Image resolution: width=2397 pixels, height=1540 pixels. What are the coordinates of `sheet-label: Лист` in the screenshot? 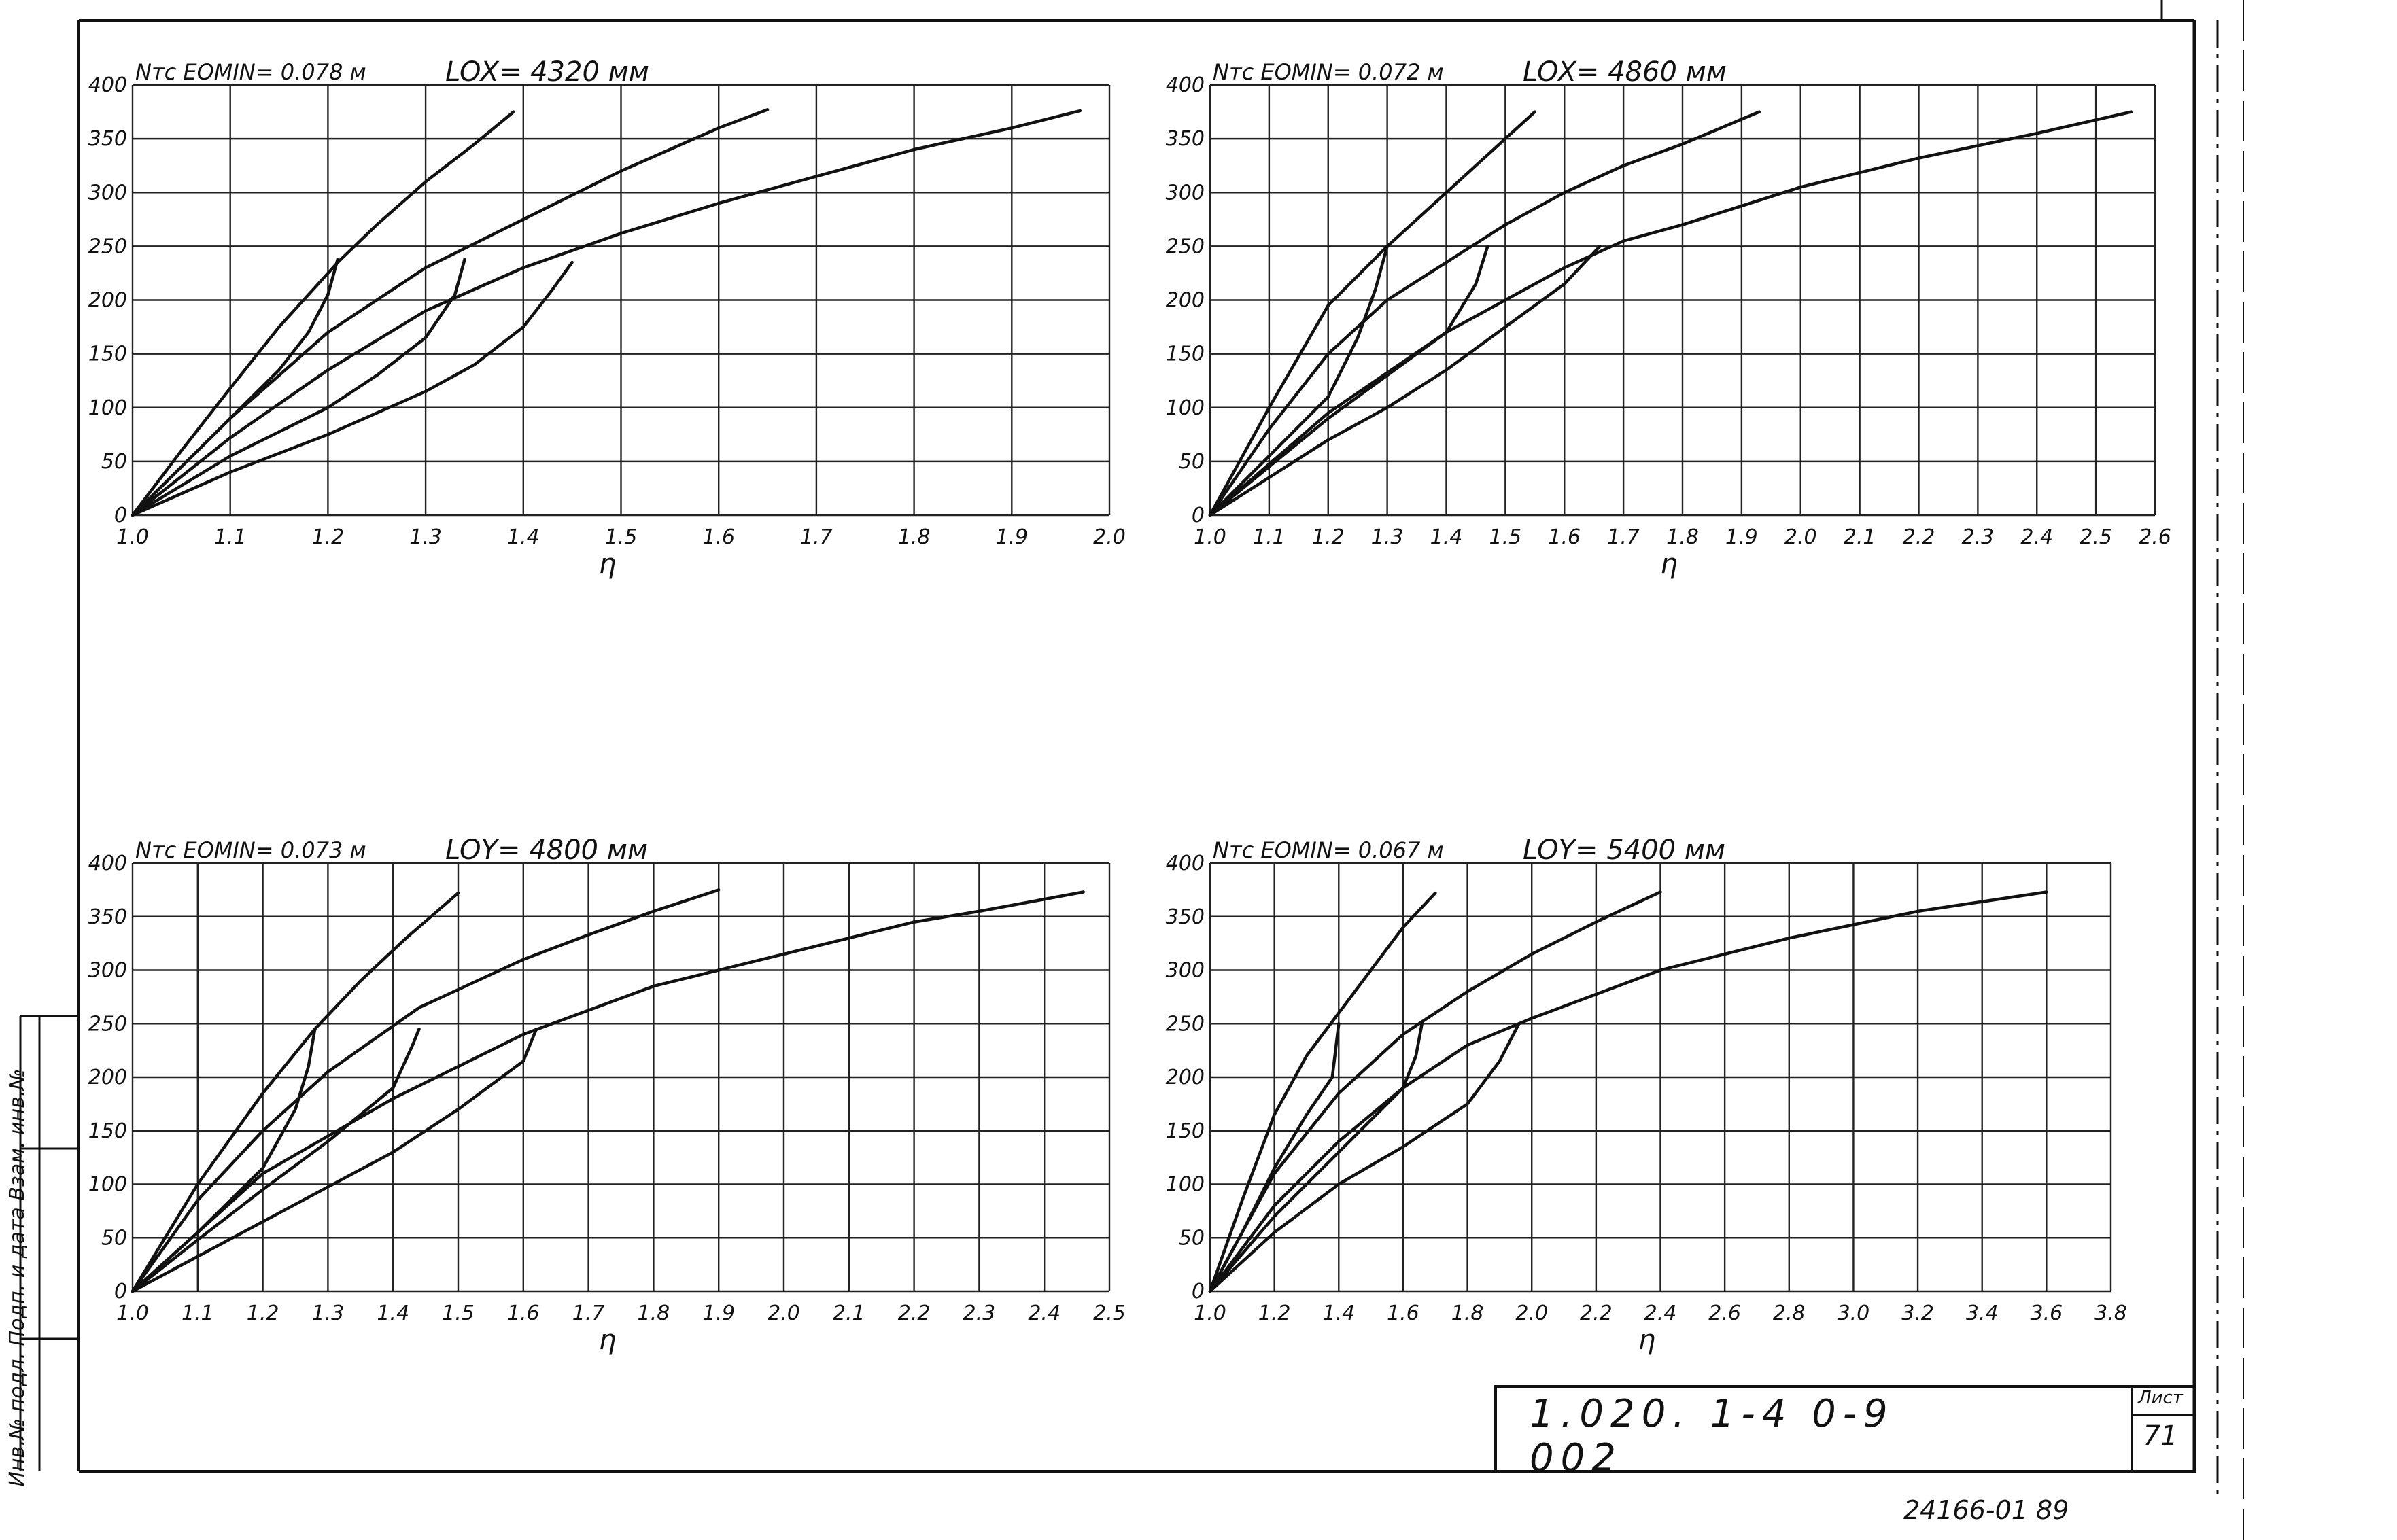 It's located at (2160, 1398).